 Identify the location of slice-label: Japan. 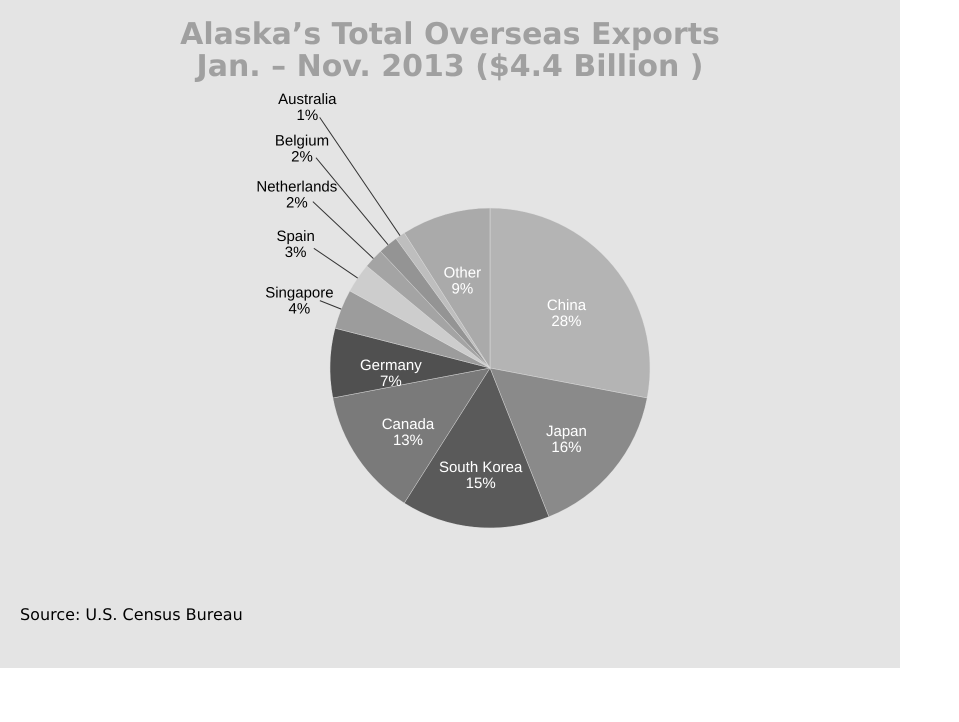
(566, 431).